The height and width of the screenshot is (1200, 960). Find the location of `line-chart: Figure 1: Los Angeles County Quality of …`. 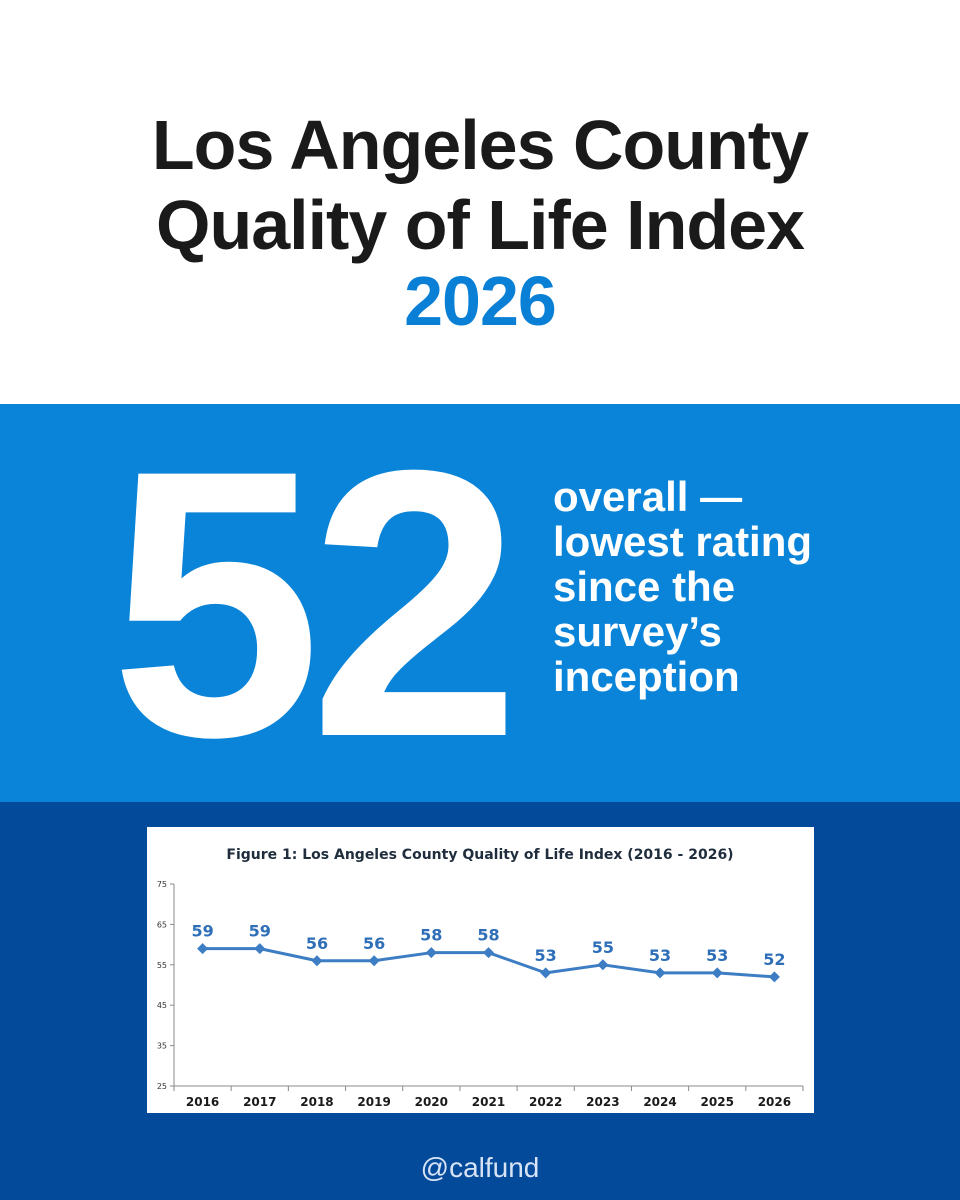

line-chart: Figure 1: Los Angeles County Quality of … is located at coordinates (480, 978).